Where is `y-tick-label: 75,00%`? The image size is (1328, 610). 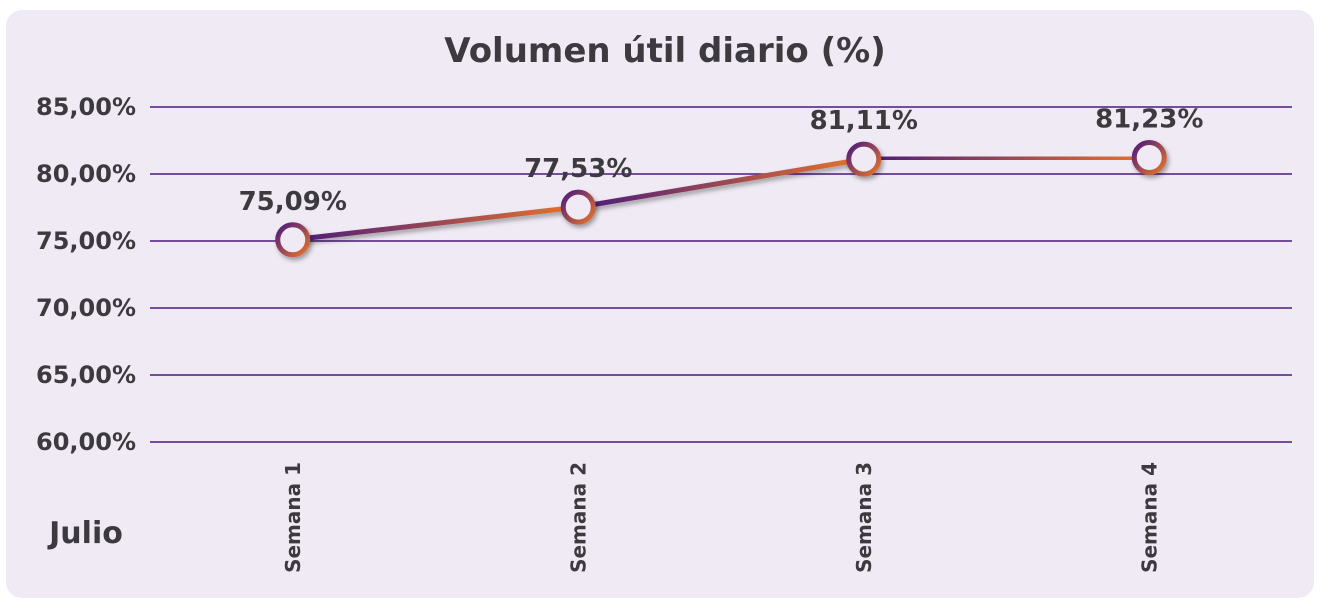 y-tick-label: 75,00% is located at coordinates (86, 241).